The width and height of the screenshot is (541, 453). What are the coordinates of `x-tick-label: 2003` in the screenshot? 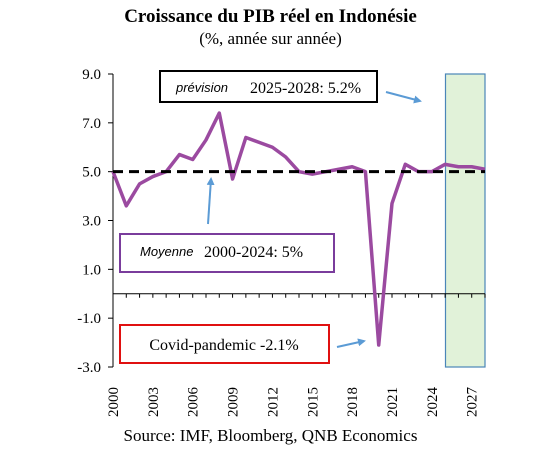 It's located at (154, 402).